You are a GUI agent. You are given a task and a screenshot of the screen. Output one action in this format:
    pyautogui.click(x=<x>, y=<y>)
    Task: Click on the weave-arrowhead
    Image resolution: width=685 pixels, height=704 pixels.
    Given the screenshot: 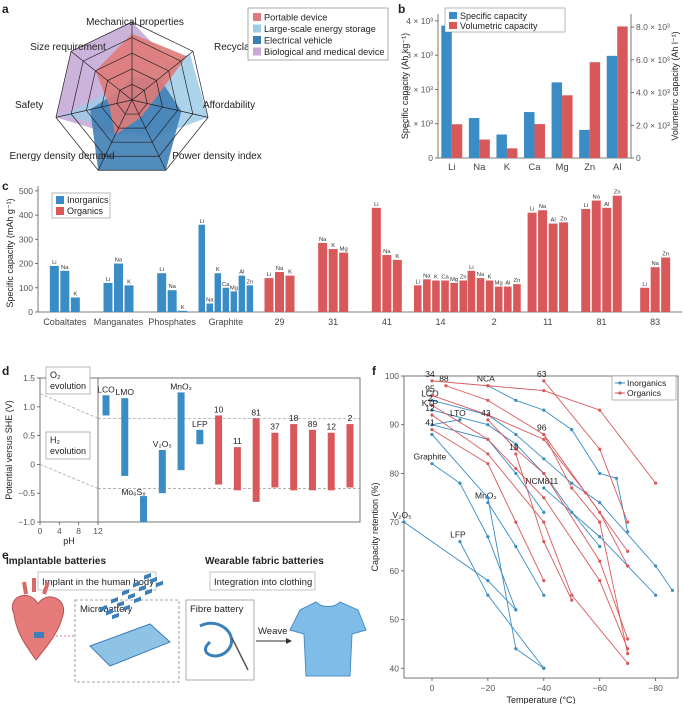 What is the action you would take?
    pyautogui.click(x=289, y=641)
    